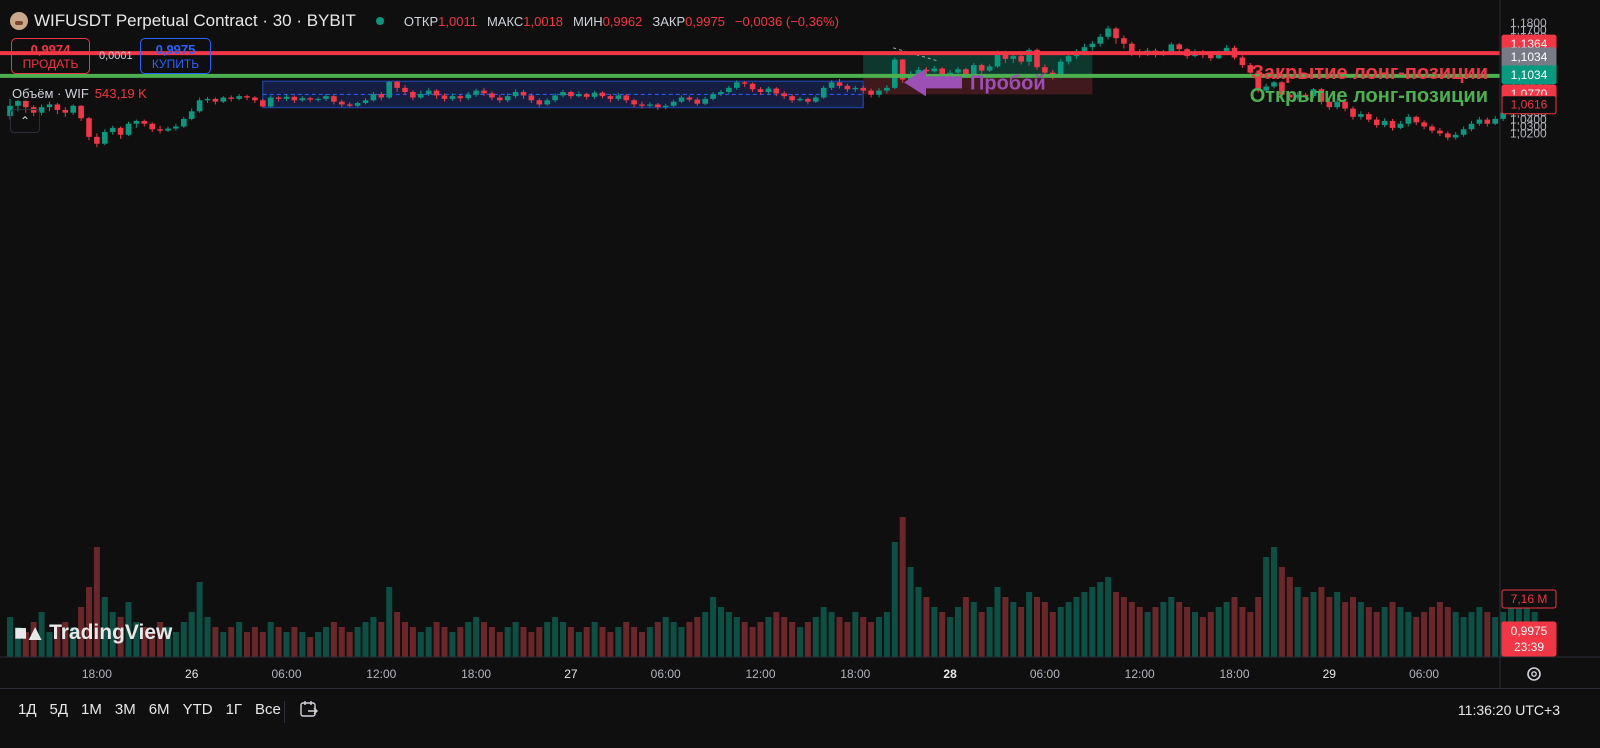 This screenshot has width=1600, height=748. Describe the element at coordinates (1529, 105) in the screenshot. I see `price-label-box` at that location.